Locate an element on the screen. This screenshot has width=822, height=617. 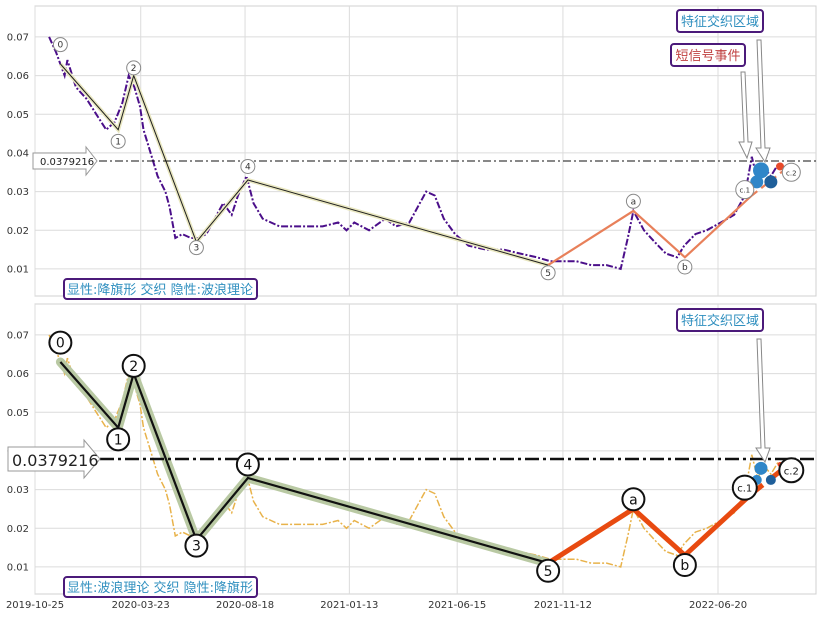
top-annotation-interleave: 特征交织区域 is located at coordinates (720, 21).